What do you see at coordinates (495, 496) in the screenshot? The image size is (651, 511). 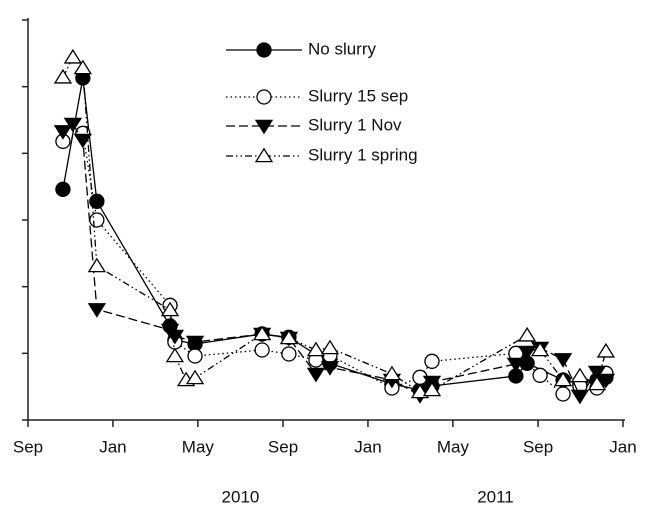 I see `year-label: 2011` at bounding box center [495, 496].